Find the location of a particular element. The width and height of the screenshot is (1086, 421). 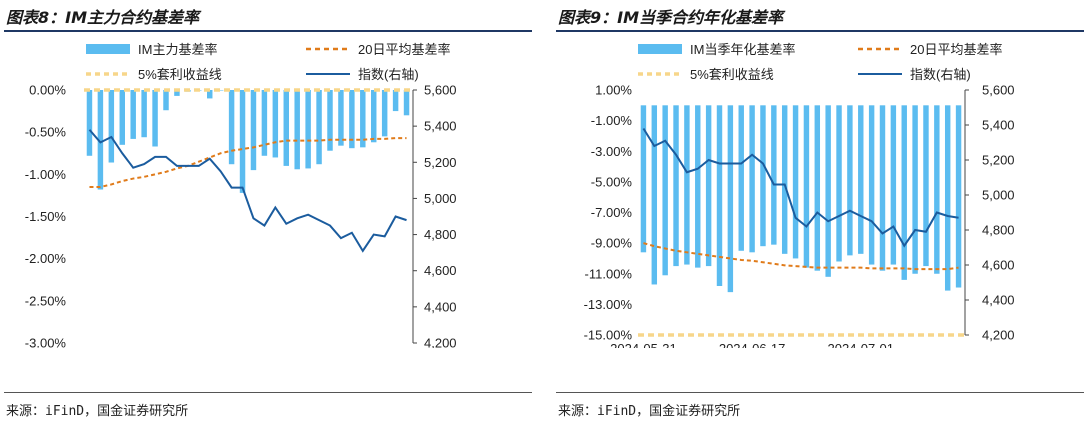

y-tick-left: -1.50% is located at coordinates (46, 216).